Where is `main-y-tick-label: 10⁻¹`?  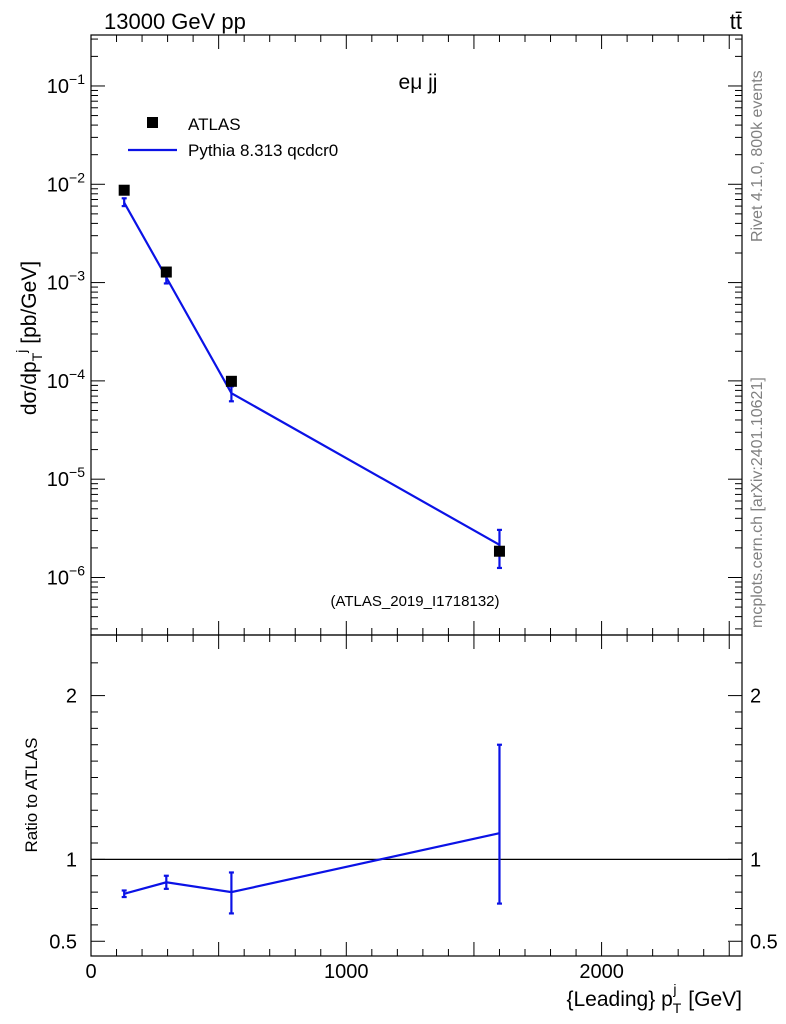
main-y-tick-label: 10⁻¹ is located at coordinates (66, 84).